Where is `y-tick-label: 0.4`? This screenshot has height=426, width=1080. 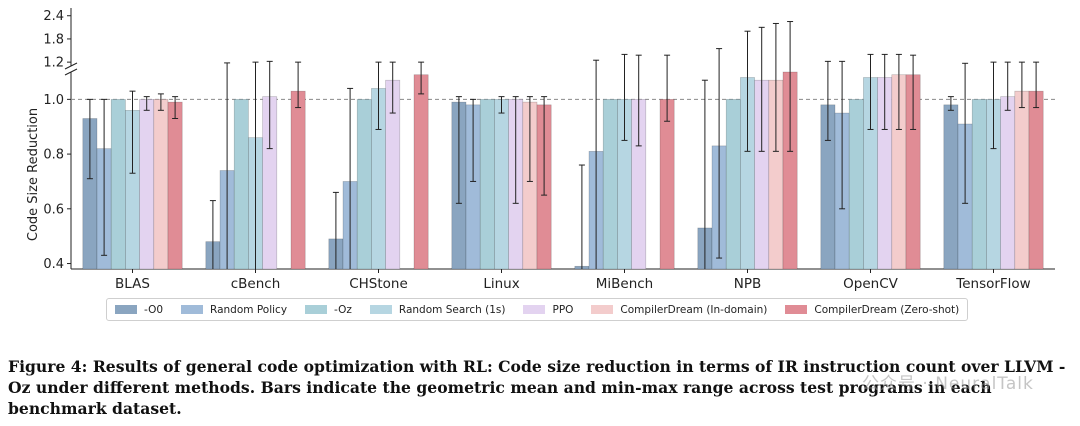 y-tick-label: 0.4 is located at coordinates (53, 264).